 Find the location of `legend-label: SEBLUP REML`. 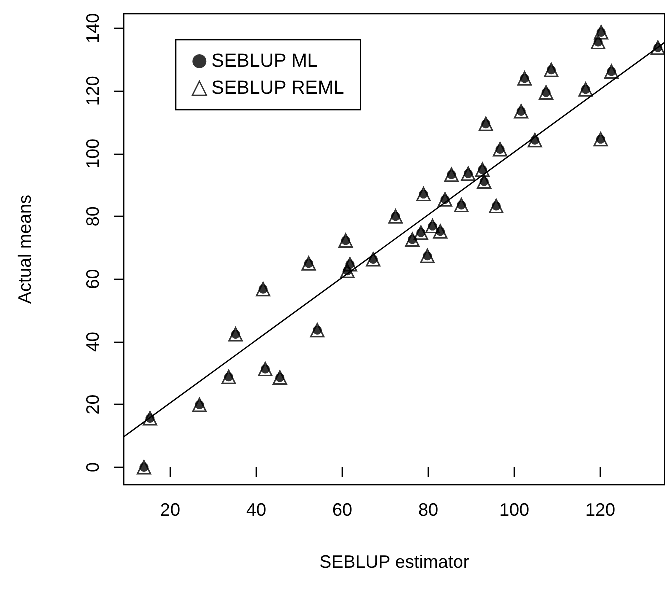

legend-label: SEBLUP REML is located at coordinates (278, 88).